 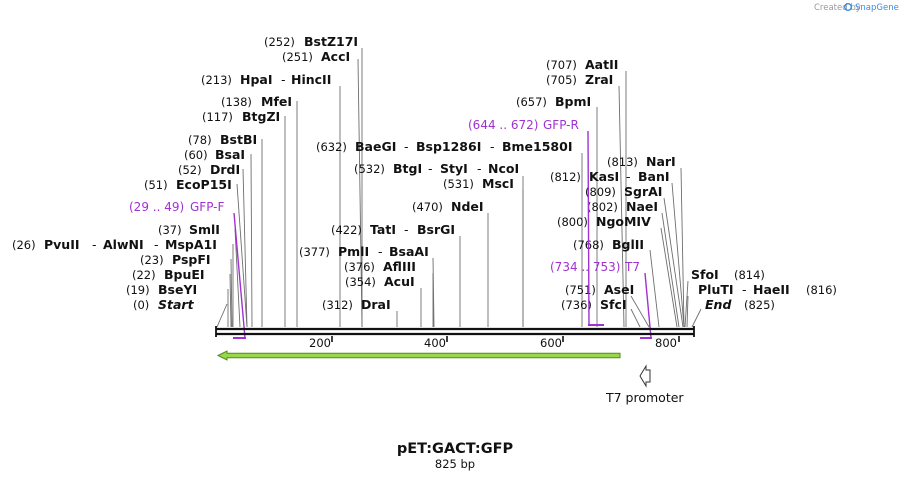 What do you see at coordinates (156, 185) in the screenshot?
I see `site-position: (51)` at bounding box center [156, 185].